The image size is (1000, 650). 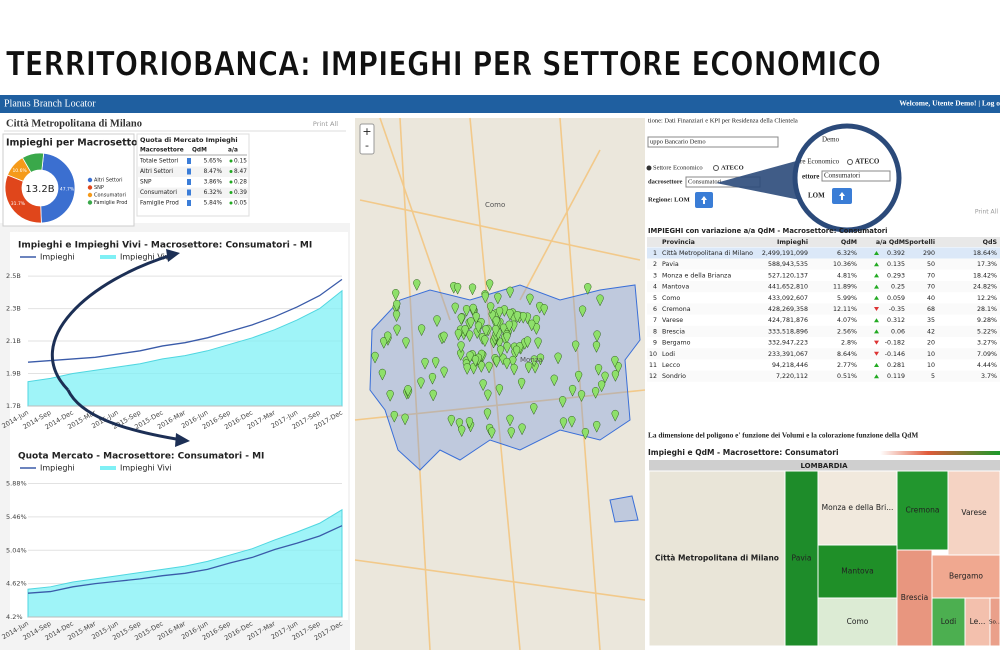 I want to click on cell: Cremona, so click(x=676, y=309).